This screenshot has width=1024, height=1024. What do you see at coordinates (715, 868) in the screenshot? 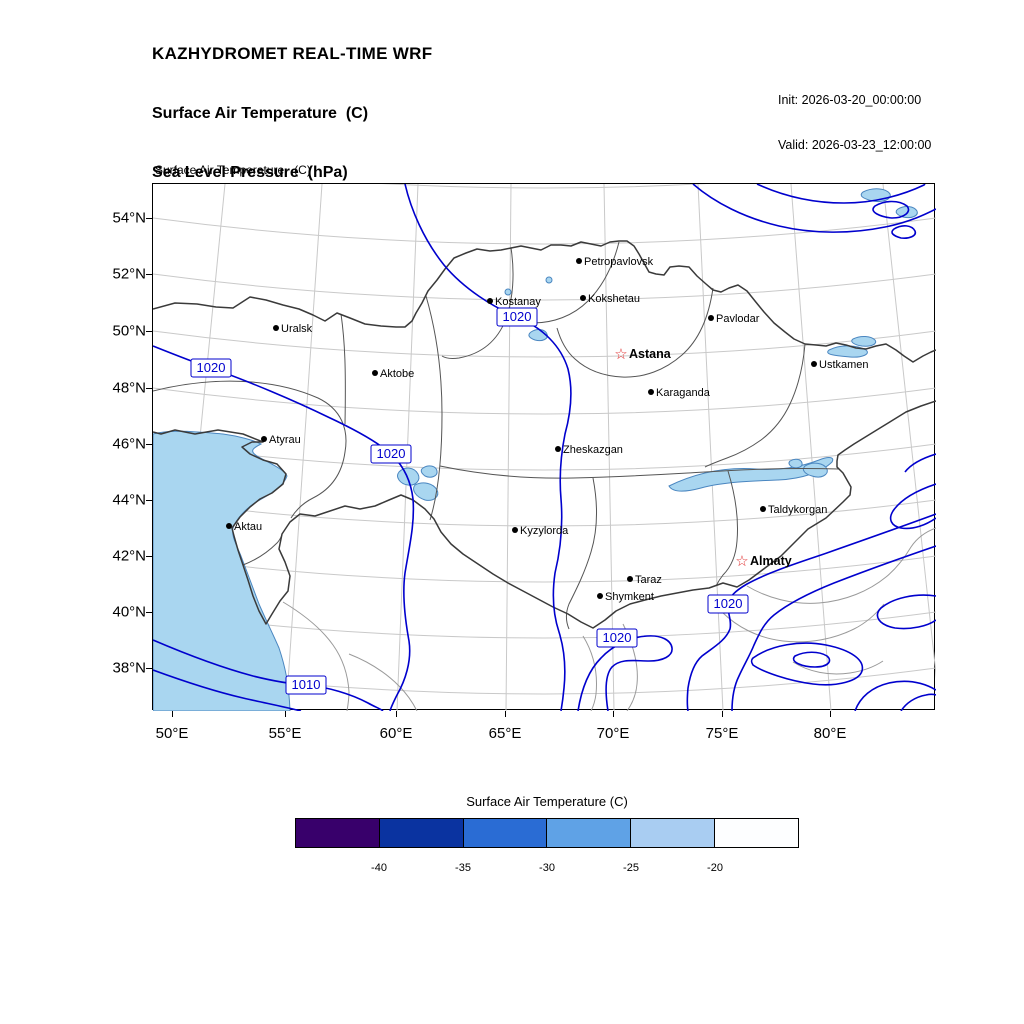
I see `colorbar-tick-label: -20` at bounding box center [715, 868].